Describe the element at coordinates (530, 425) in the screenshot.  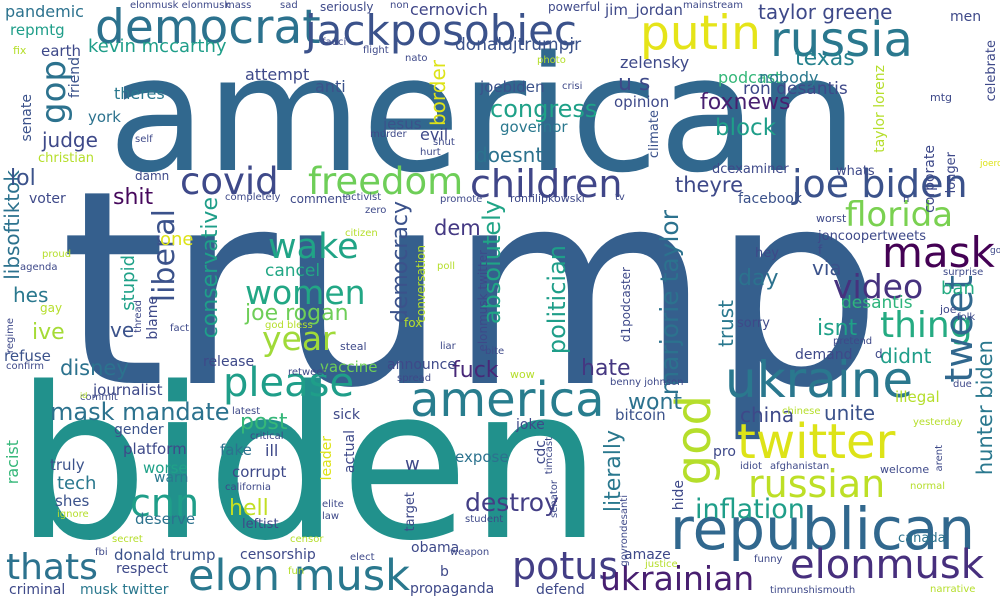
I see `word-joke: joke` at that location.